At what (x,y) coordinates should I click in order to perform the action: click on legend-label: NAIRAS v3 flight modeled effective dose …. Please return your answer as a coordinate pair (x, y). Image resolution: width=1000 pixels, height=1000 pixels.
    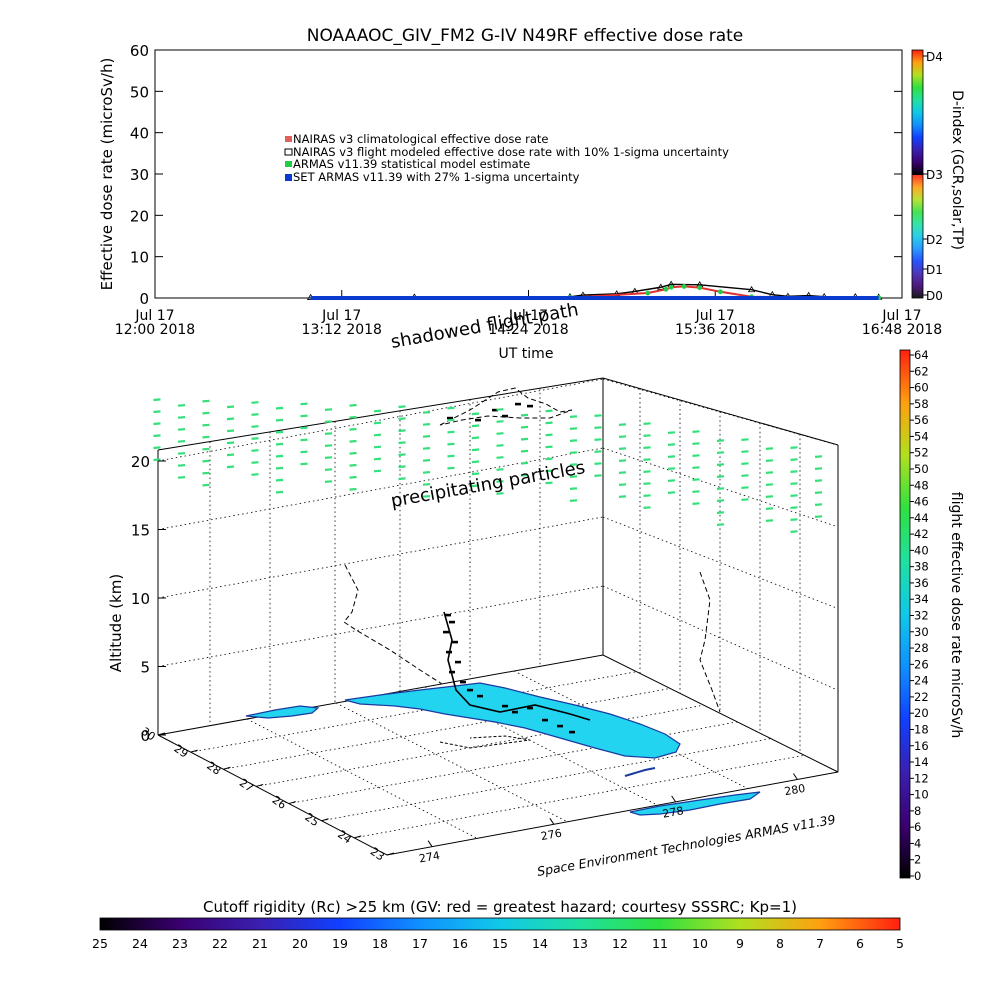
    Looking at the image, I should click on (511, 152).